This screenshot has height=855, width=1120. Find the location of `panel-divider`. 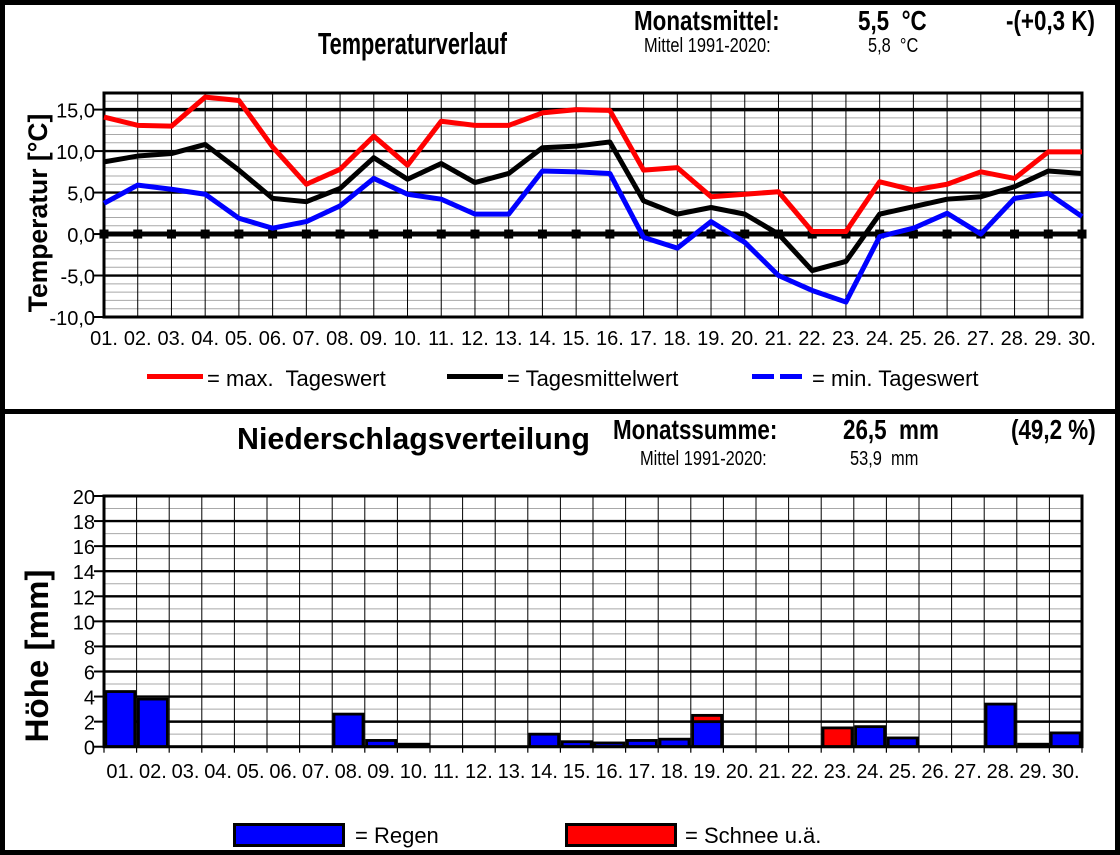

panel-divider is located at coordinates (560, 411).